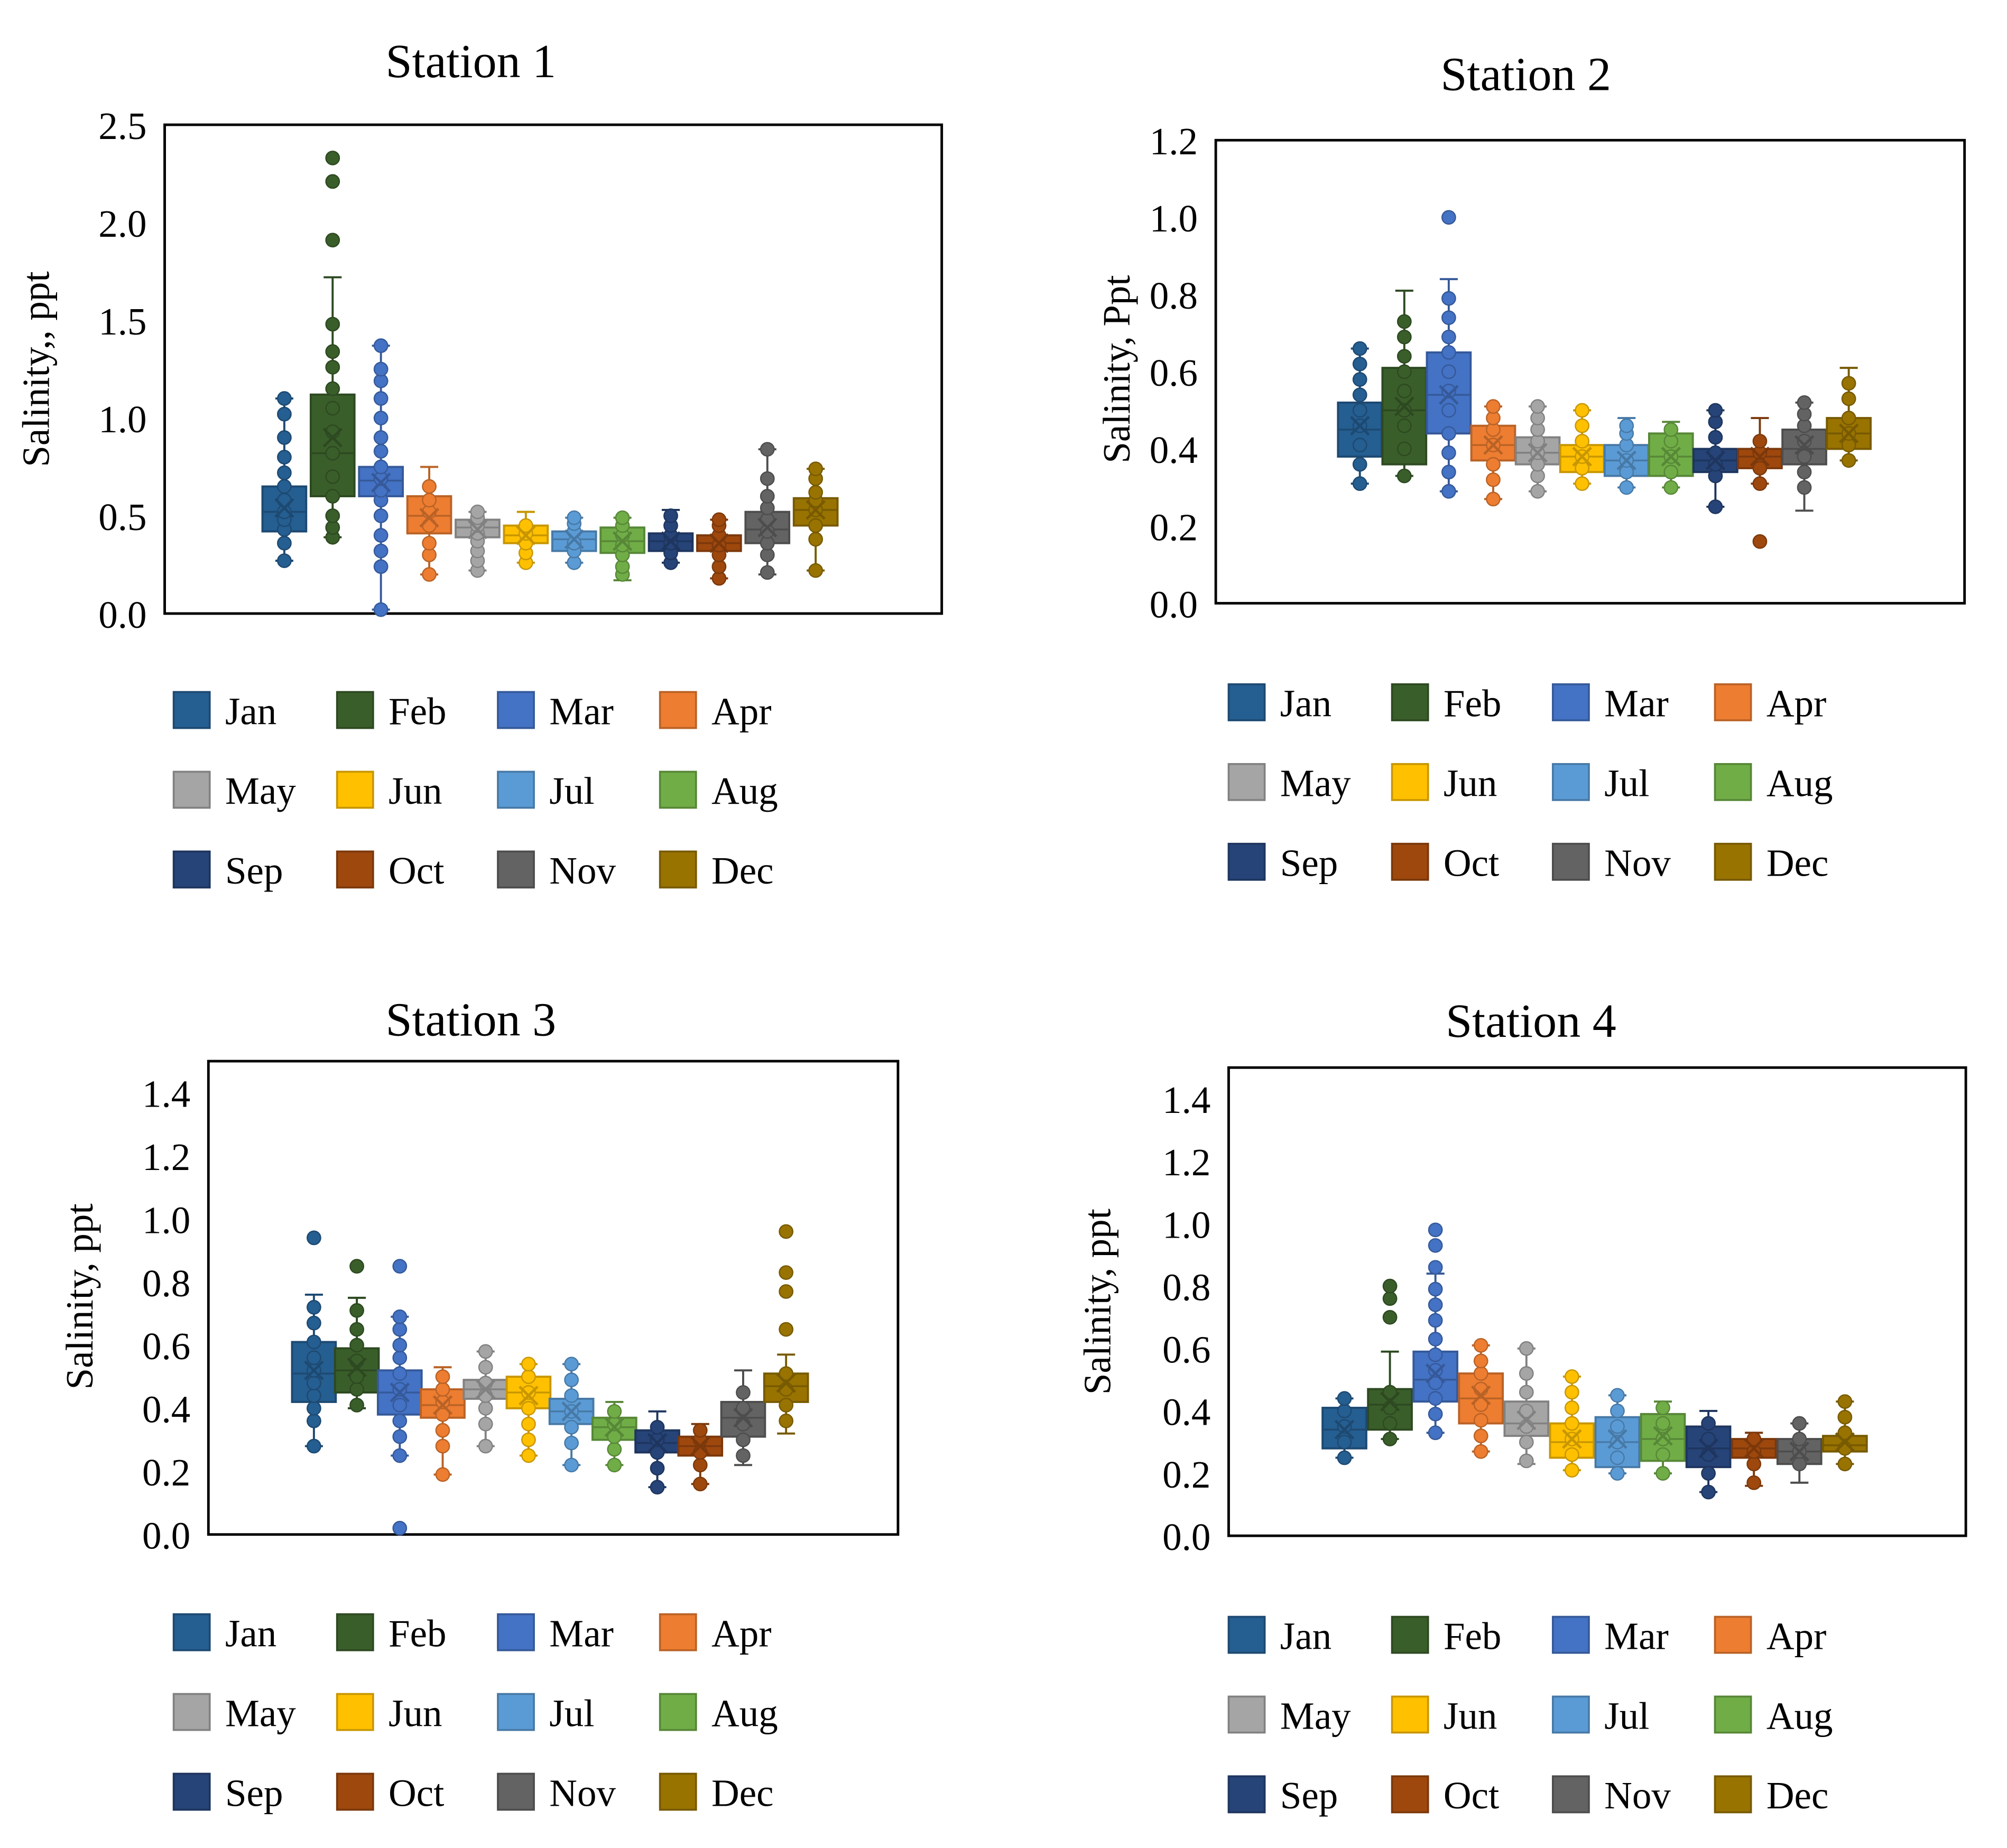 This screenshot has width=2007, height=1848. What do you see at coordinates (1771, 863) in the screenshot?
I see `legend-item-dec: Dec` at bounding box center [1771, 863].